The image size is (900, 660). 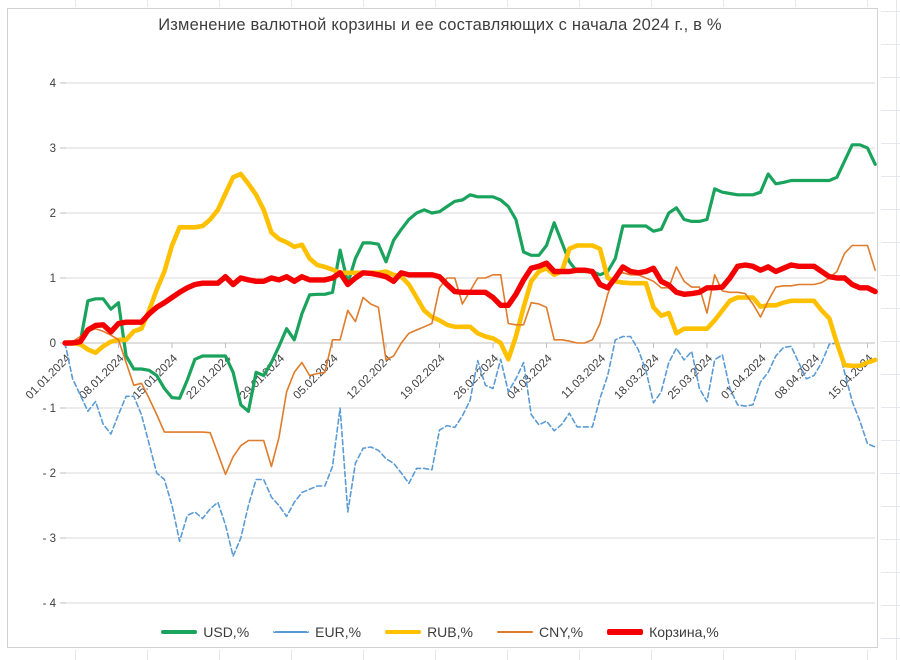 What do you see at coordinates (49, 539) in the screenshot?
I see `y-axis-label: - 3` at bounding box center [49, 539].